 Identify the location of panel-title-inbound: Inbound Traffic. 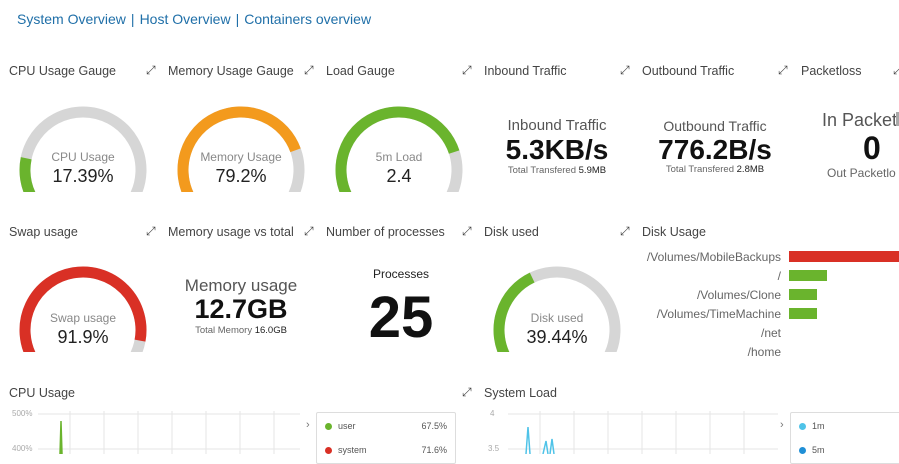
(525, 71).